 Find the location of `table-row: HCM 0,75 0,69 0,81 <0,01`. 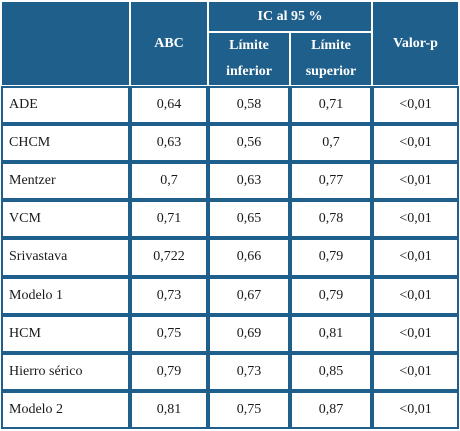

table-row: HCM 0,75 0,69 0,81 <0,01 is located at coordinates (230, 333).